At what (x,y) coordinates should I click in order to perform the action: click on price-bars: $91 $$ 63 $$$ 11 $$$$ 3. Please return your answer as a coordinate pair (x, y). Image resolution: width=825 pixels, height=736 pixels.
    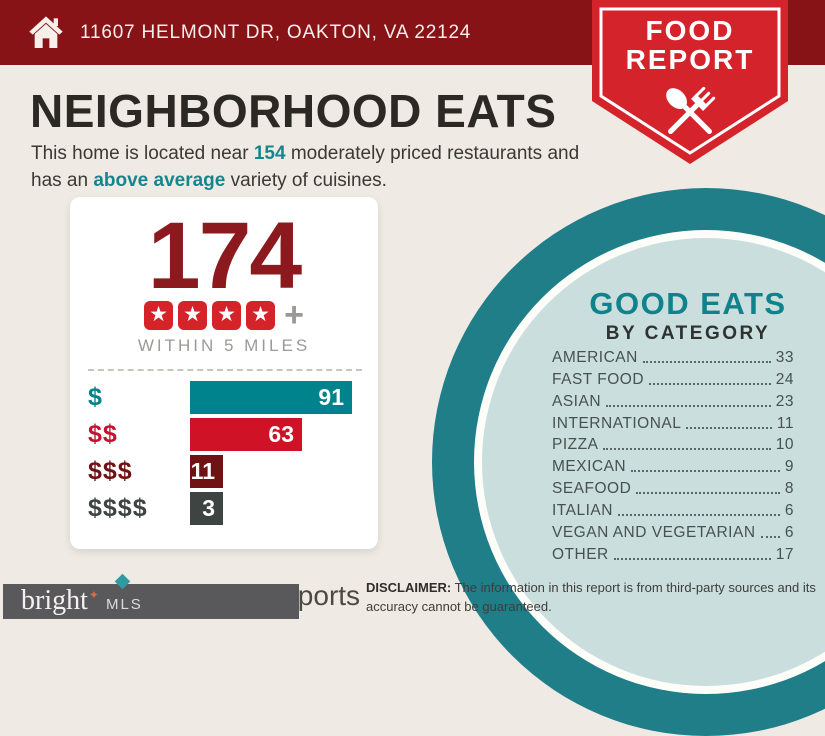
    Looking at the image, I should click on (225, 455).